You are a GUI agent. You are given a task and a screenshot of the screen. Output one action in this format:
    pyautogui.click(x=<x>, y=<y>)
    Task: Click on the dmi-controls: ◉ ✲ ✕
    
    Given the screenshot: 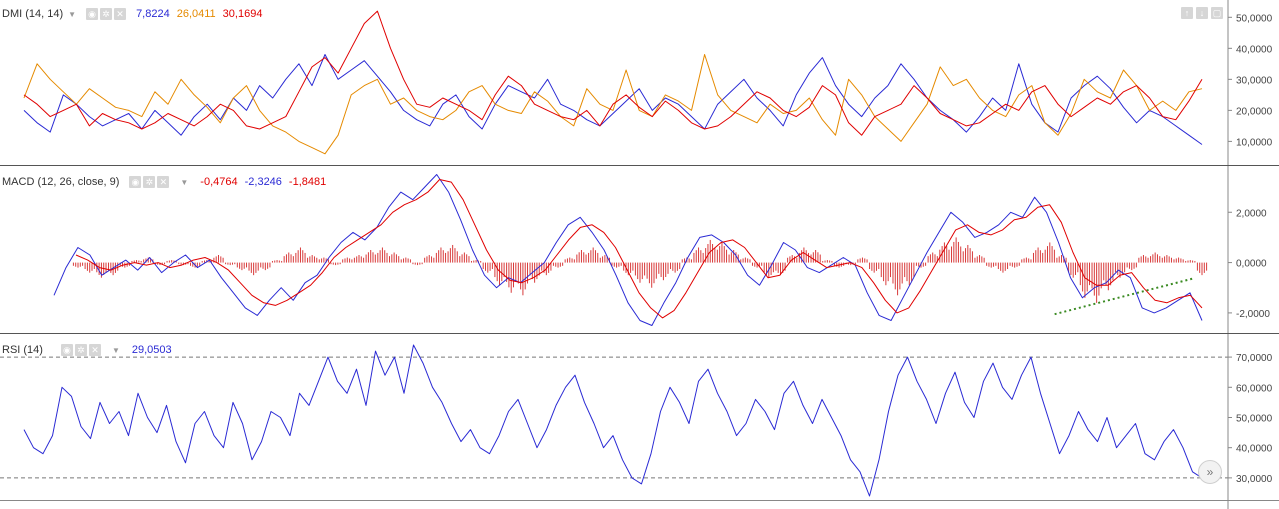 What is the action you would take?
    pyautogui.click(x=106, y=14)
    